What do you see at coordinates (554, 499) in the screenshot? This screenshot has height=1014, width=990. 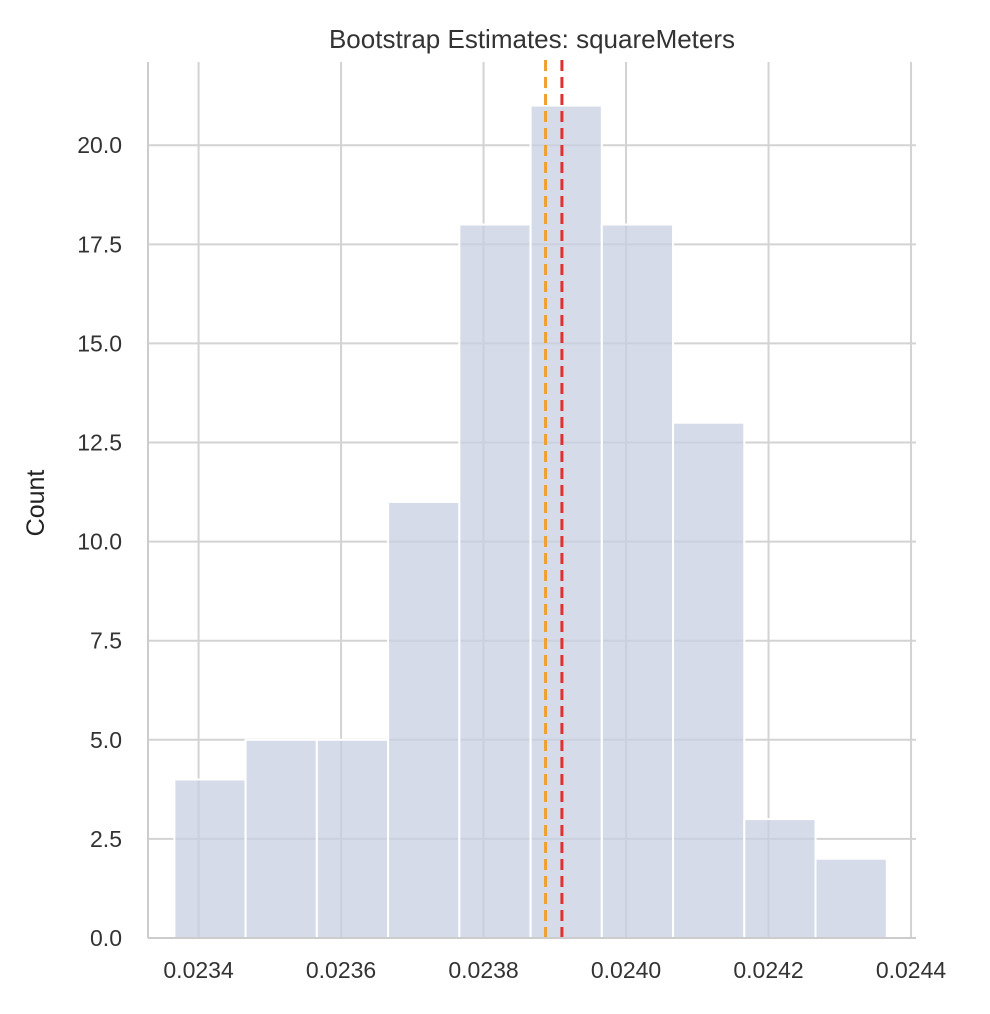 I see `reference-lines` at bounding box center [554, 499].